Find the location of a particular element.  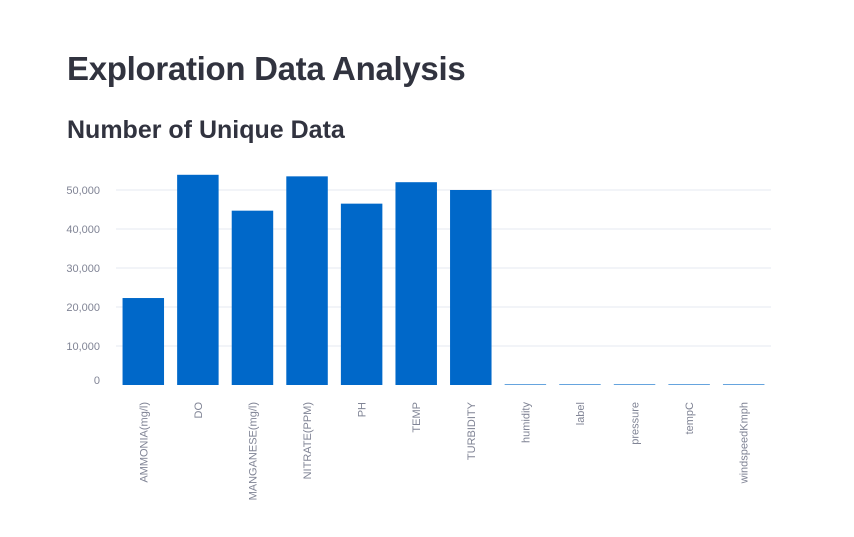

x-tick-label: tempC is located at coordinates (690, 418).